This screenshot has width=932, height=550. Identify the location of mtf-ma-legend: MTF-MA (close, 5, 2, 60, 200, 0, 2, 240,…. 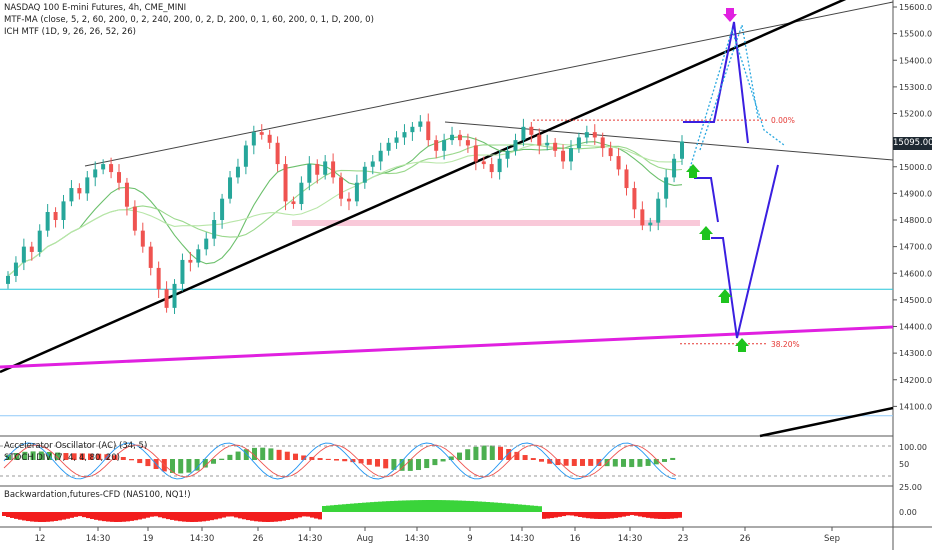
(189, 20).